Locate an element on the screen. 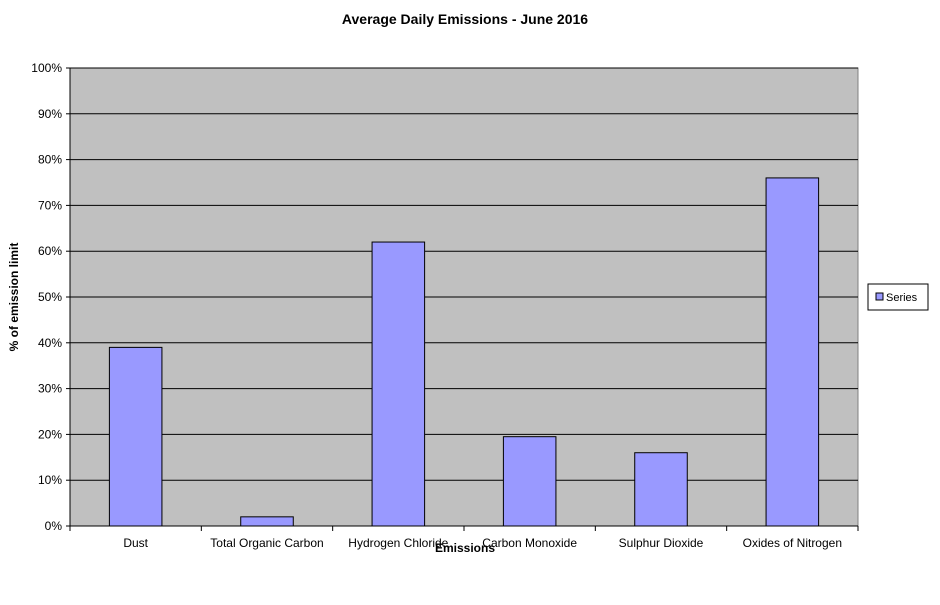 The height and width of the screenshot is (605, 940). x-tick-label: Carbon Monoxide is located at coordinates (529, 543).